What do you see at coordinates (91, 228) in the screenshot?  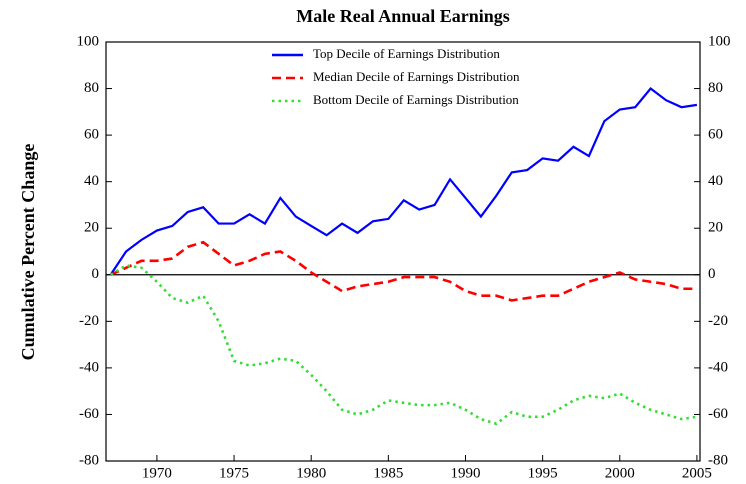 I see `y-tick-label: 20` at bounding box center [91, 228].